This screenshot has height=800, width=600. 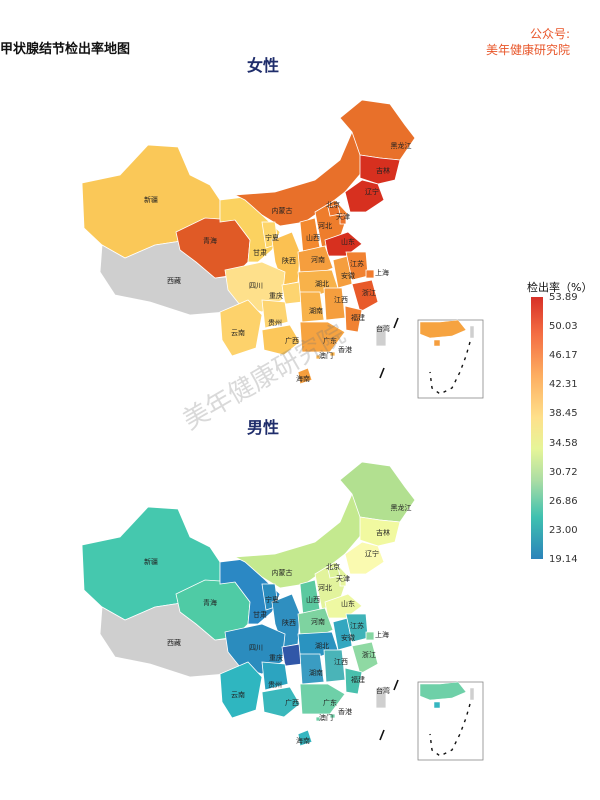 I want to click on province-label: 山西, so click(x=313, y=237).